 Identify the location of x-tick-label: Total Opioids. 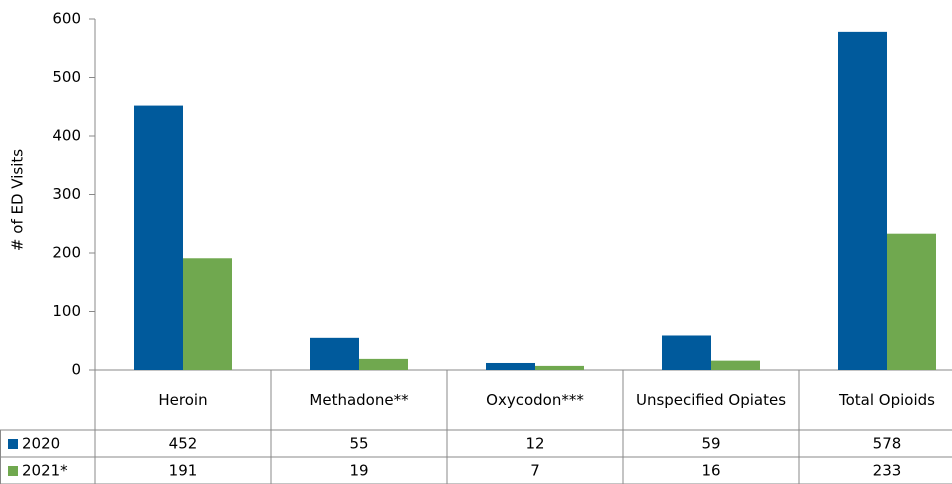
(887, 400).